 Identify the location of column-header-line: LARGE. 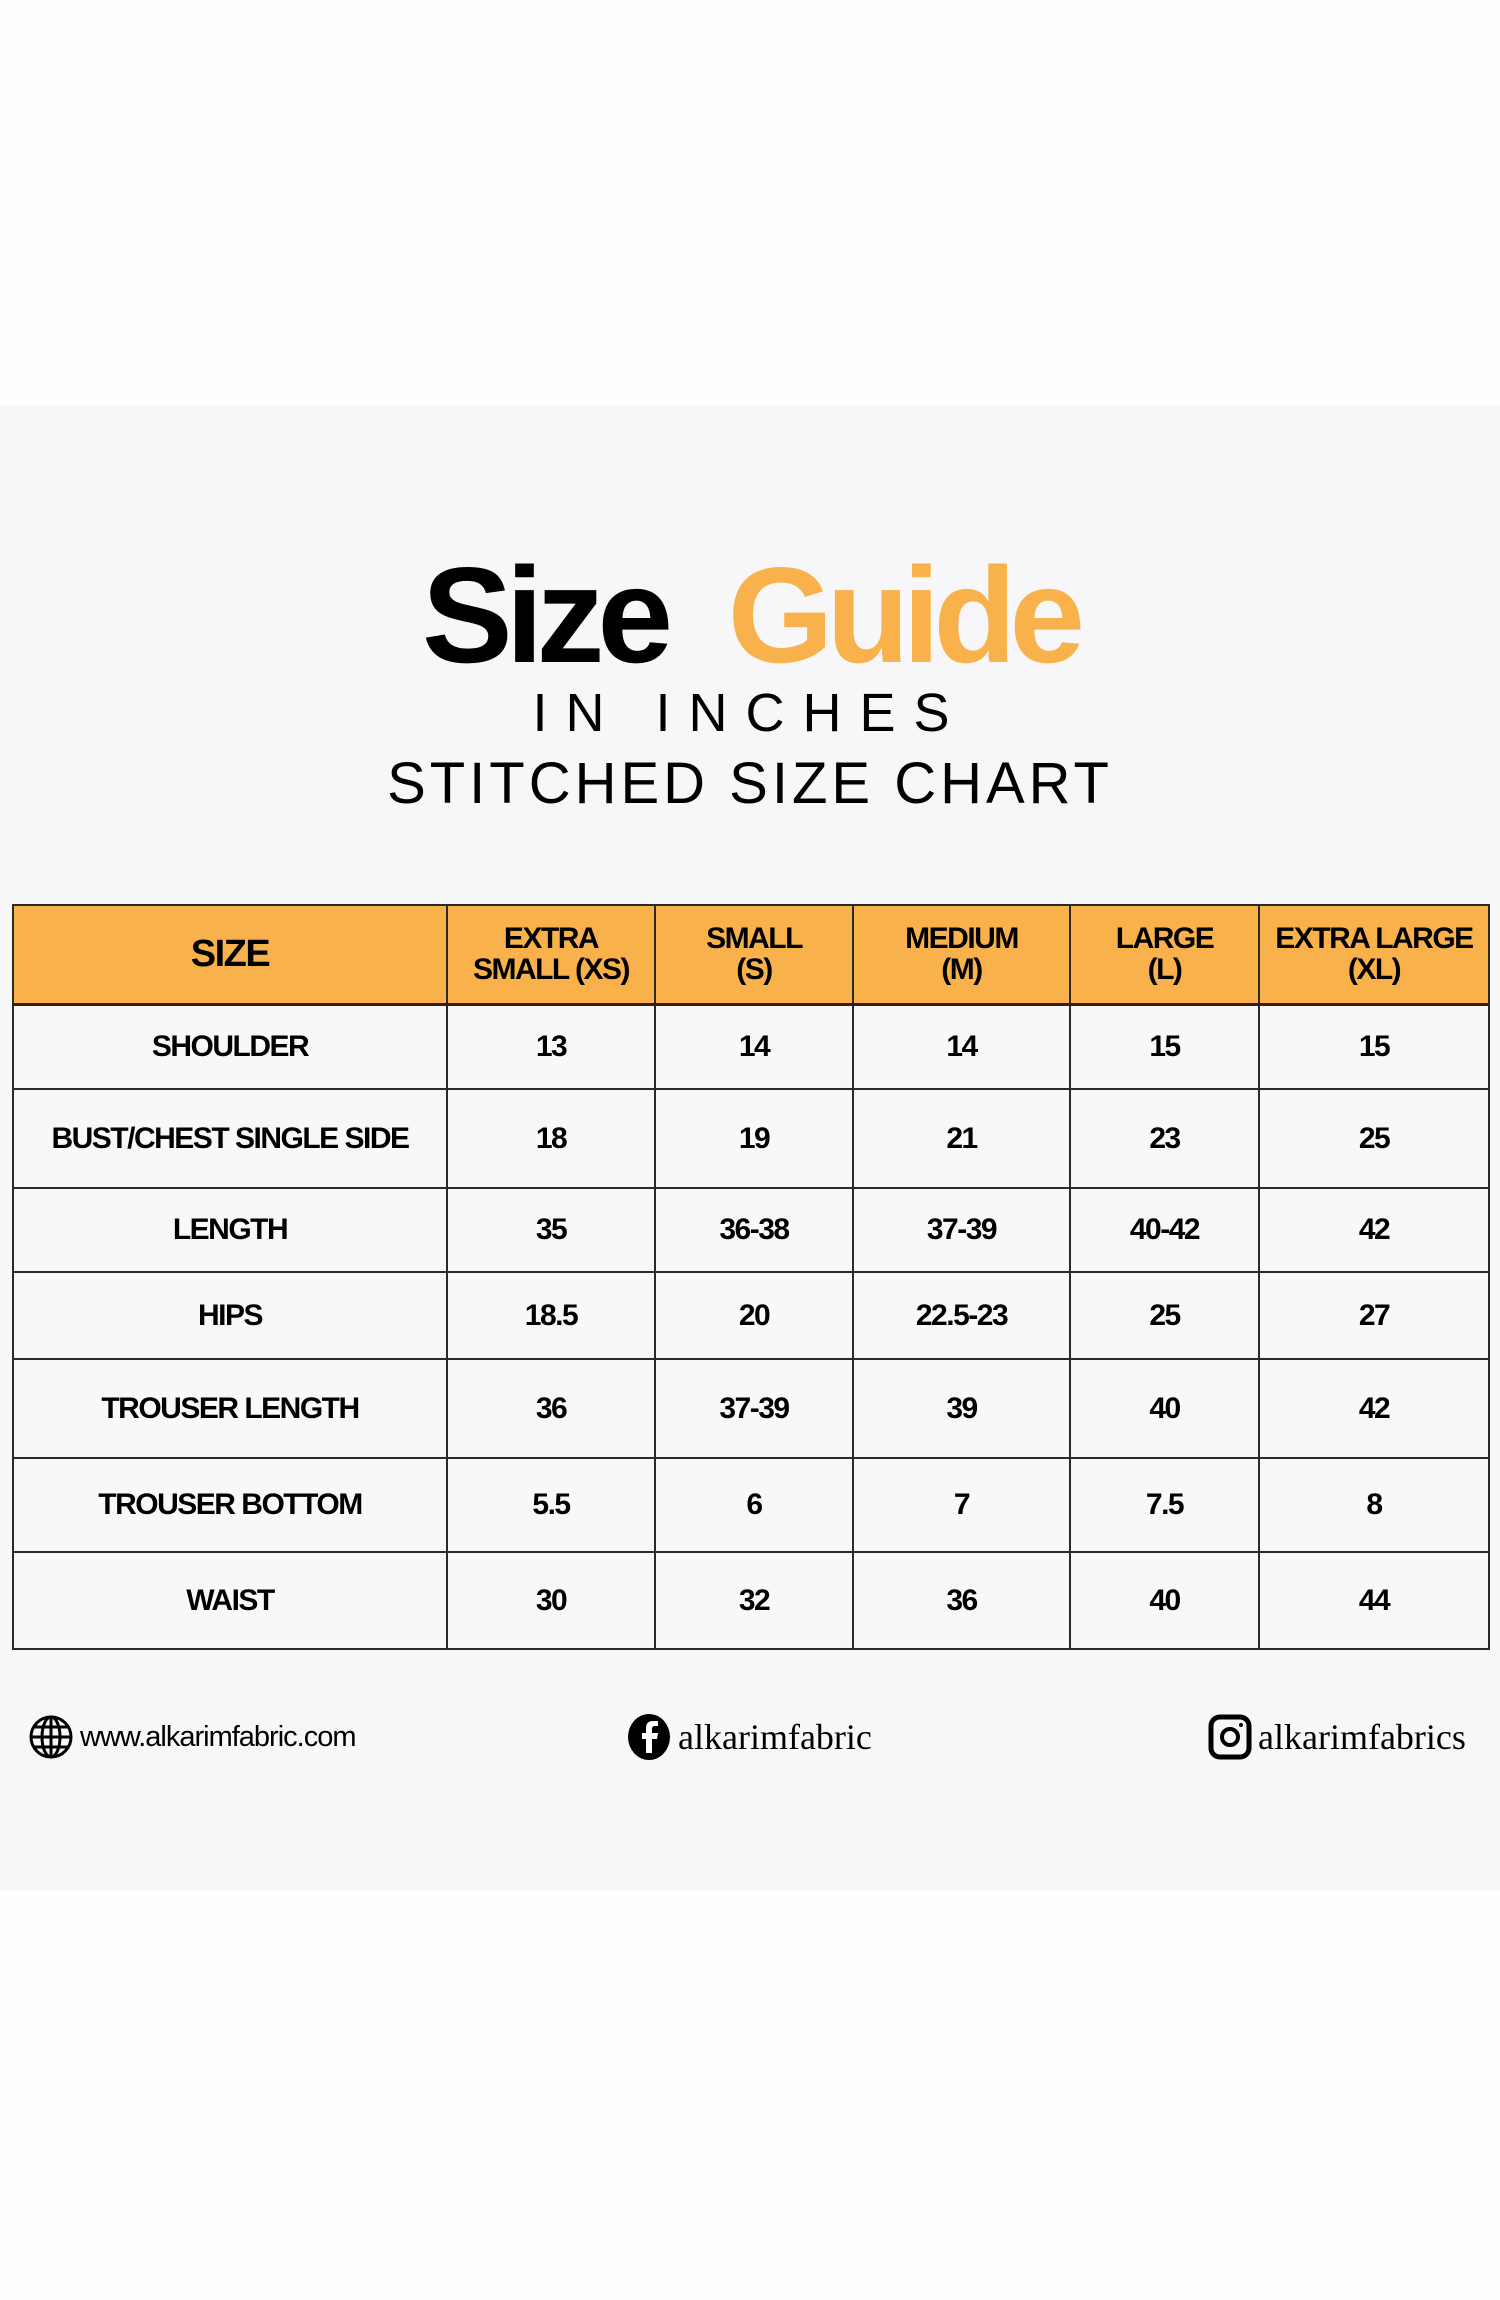
(1165, 939).